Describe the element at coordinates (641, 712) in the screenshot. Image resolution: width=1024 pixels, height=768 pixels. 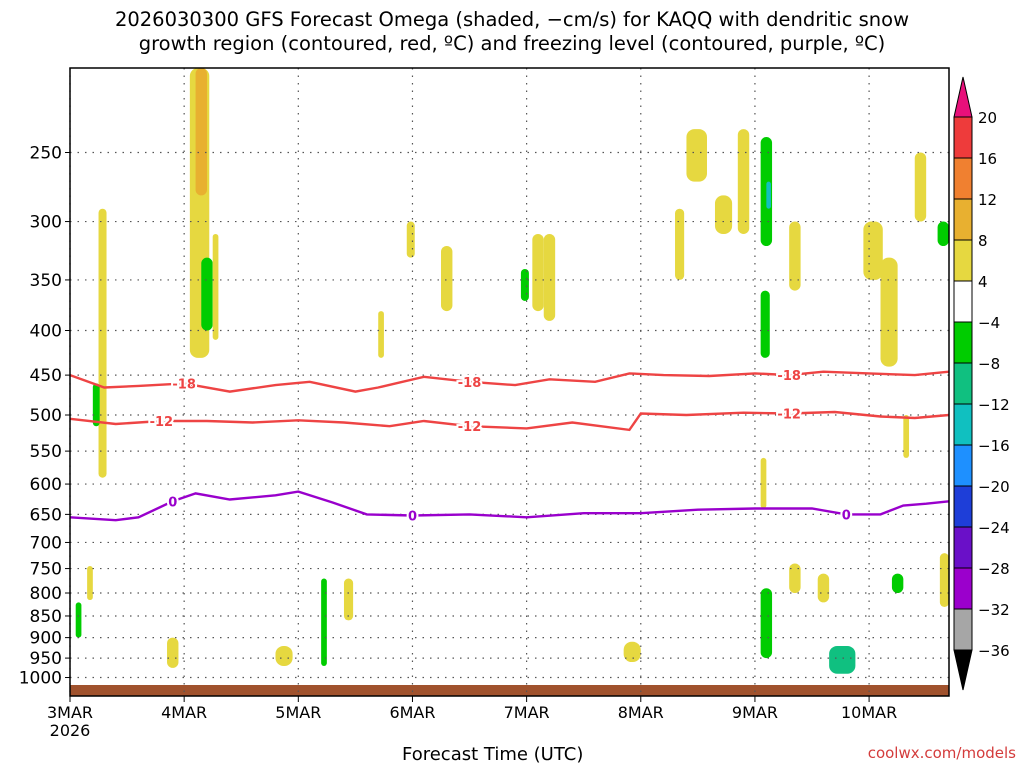
I see `x-tick-label: 8MAR` at that location.